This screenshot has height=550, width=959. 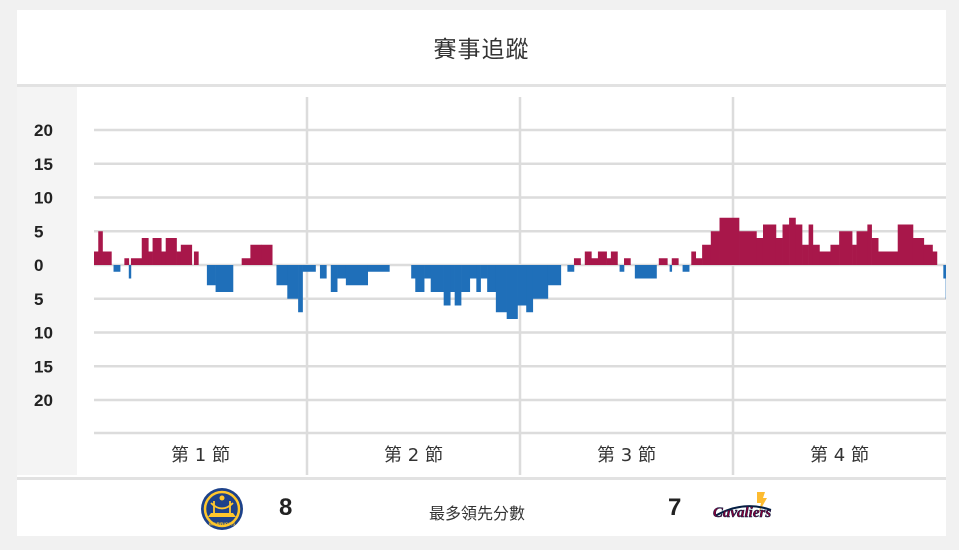 I want to click on quarter-label: 第 2 節, so click(x=413, y=455).